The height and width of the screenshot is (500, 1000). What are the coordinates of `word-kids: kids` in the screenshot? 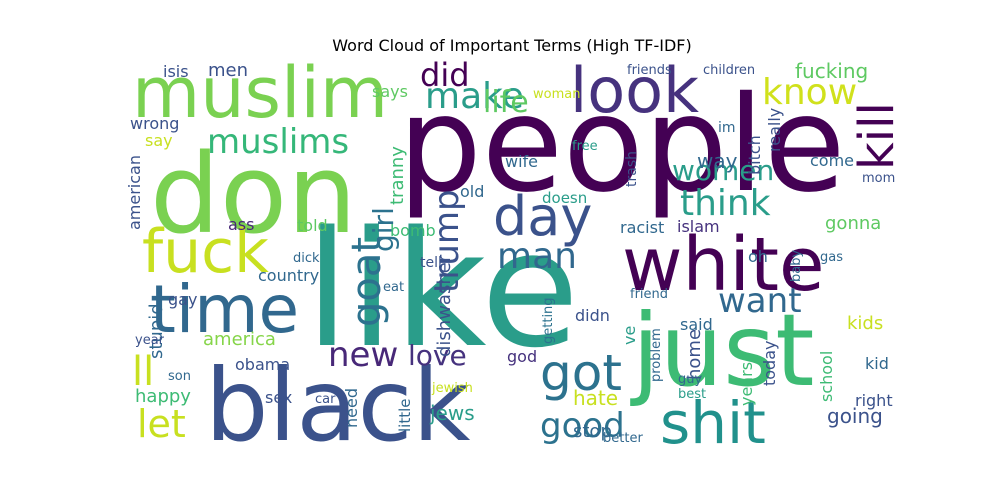 It's located at (865, 323).